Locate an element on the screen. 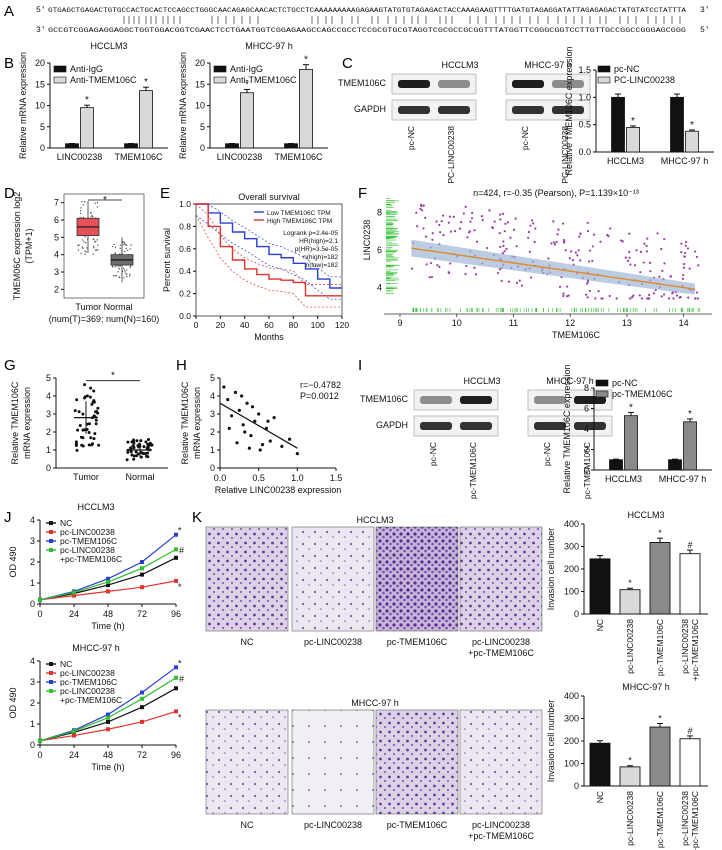 Image resolution: width=722 pixels, height=850 pixels. e-ci-upper is located at coordinates (269, 240).